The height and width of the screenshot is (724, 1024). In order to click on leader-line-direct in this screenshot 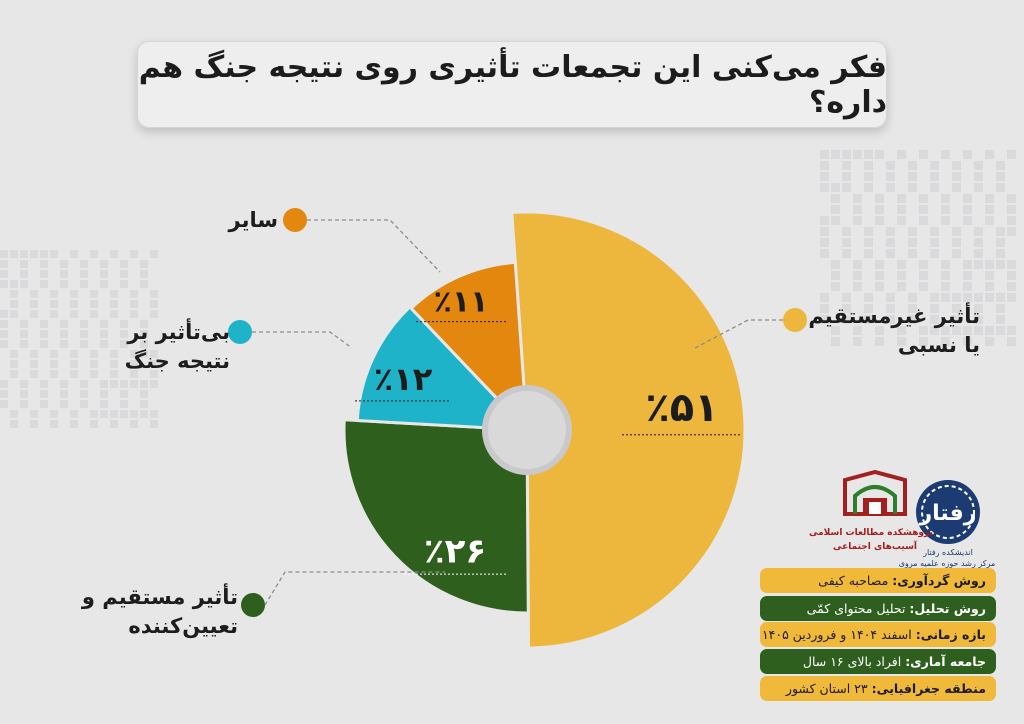, I will do `click(354, 588)`.